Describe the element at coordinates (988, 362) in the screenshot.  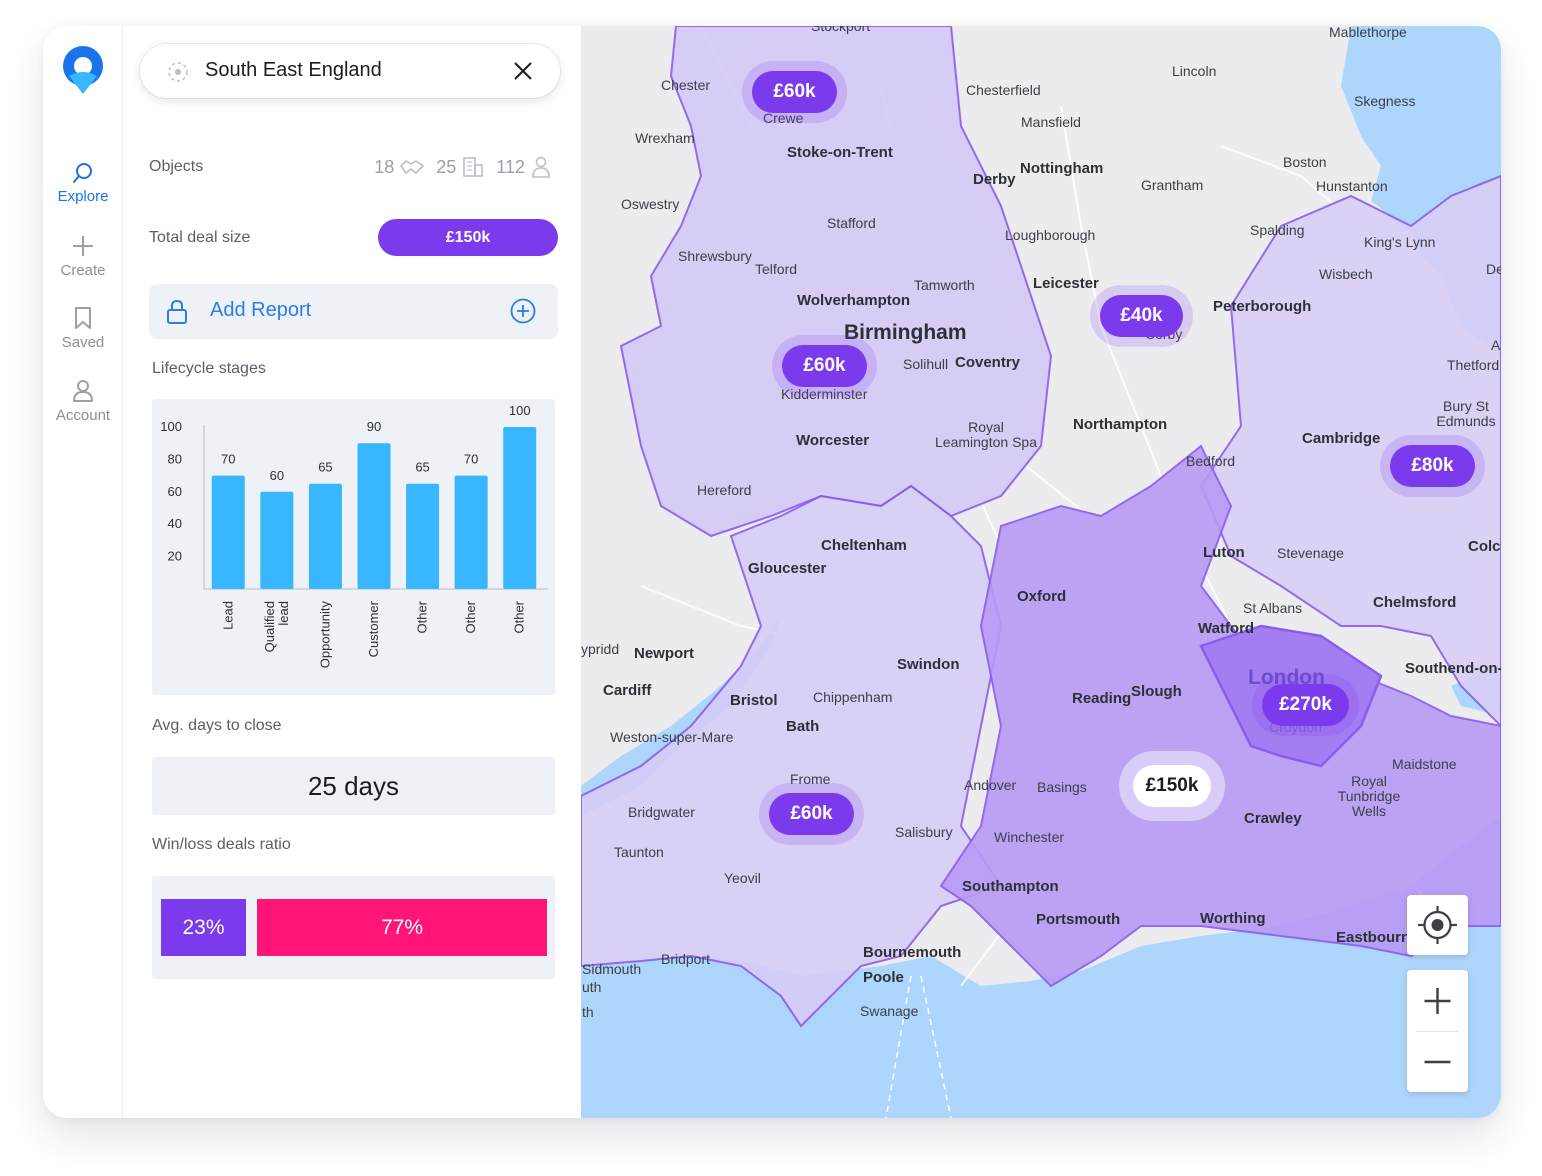
I see `city-label: Coventry` at that location.